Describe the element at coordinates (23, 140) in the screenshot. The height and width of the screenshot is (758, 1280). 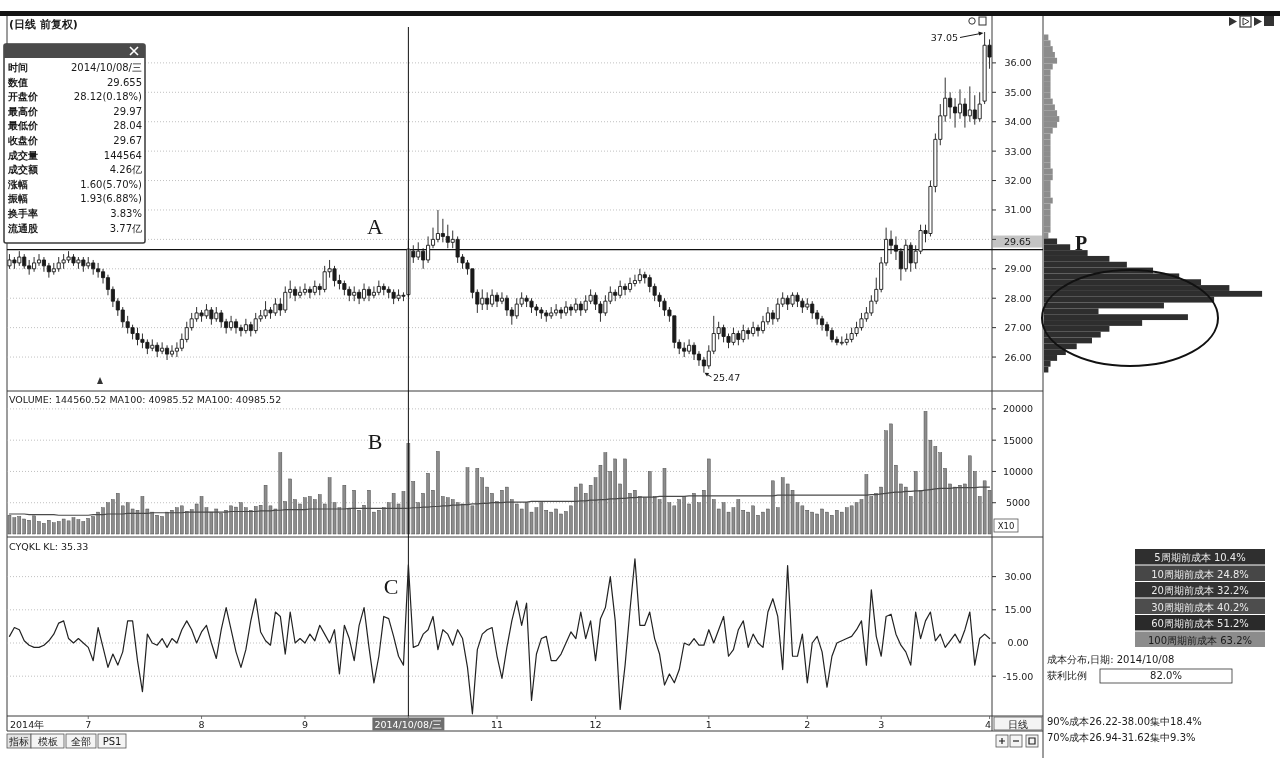
I see `annotation: 收盘价` at that location.